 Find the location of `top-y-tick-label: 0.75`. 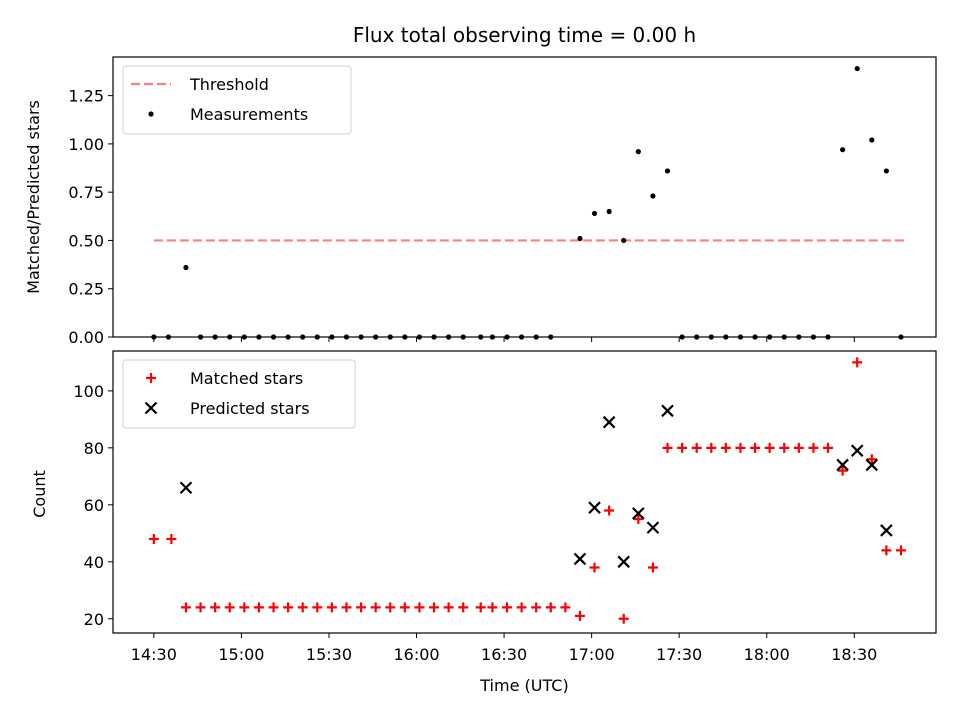

top-y-tick-label: 0.75 is located at coordinates (86, 192).